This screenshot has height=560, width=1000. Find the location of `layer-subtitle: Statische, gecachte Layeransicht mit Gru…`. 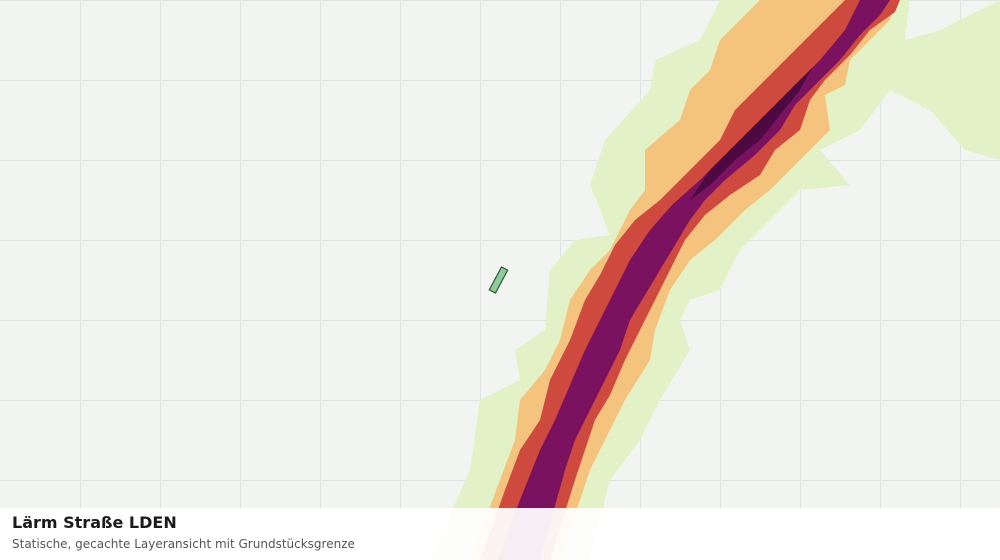

layer-subtitle: Statische, gecachte Layeransicht mit Gru… is located at coordinates (183, 544).